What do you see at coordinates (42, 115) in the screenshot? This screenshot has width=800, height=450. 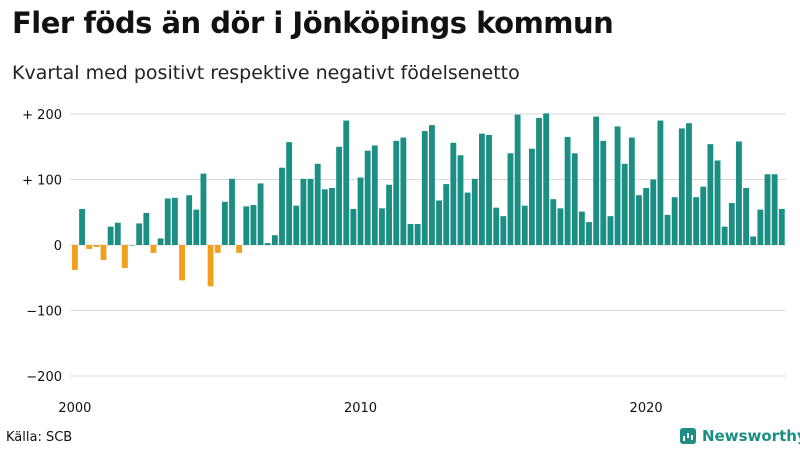 I see `y-tick-label: + 200` at bounding box center [42, 115].